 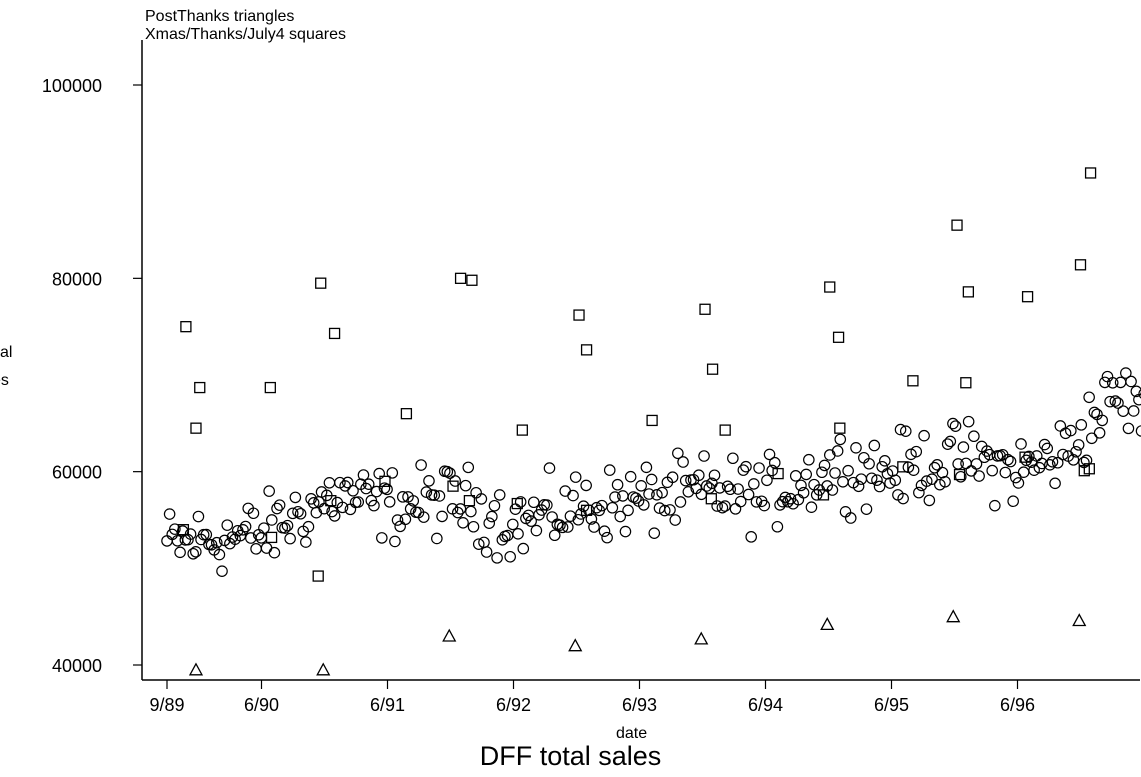 I want to click on chart-title: DFF total sales, so click(x=570, y=756).